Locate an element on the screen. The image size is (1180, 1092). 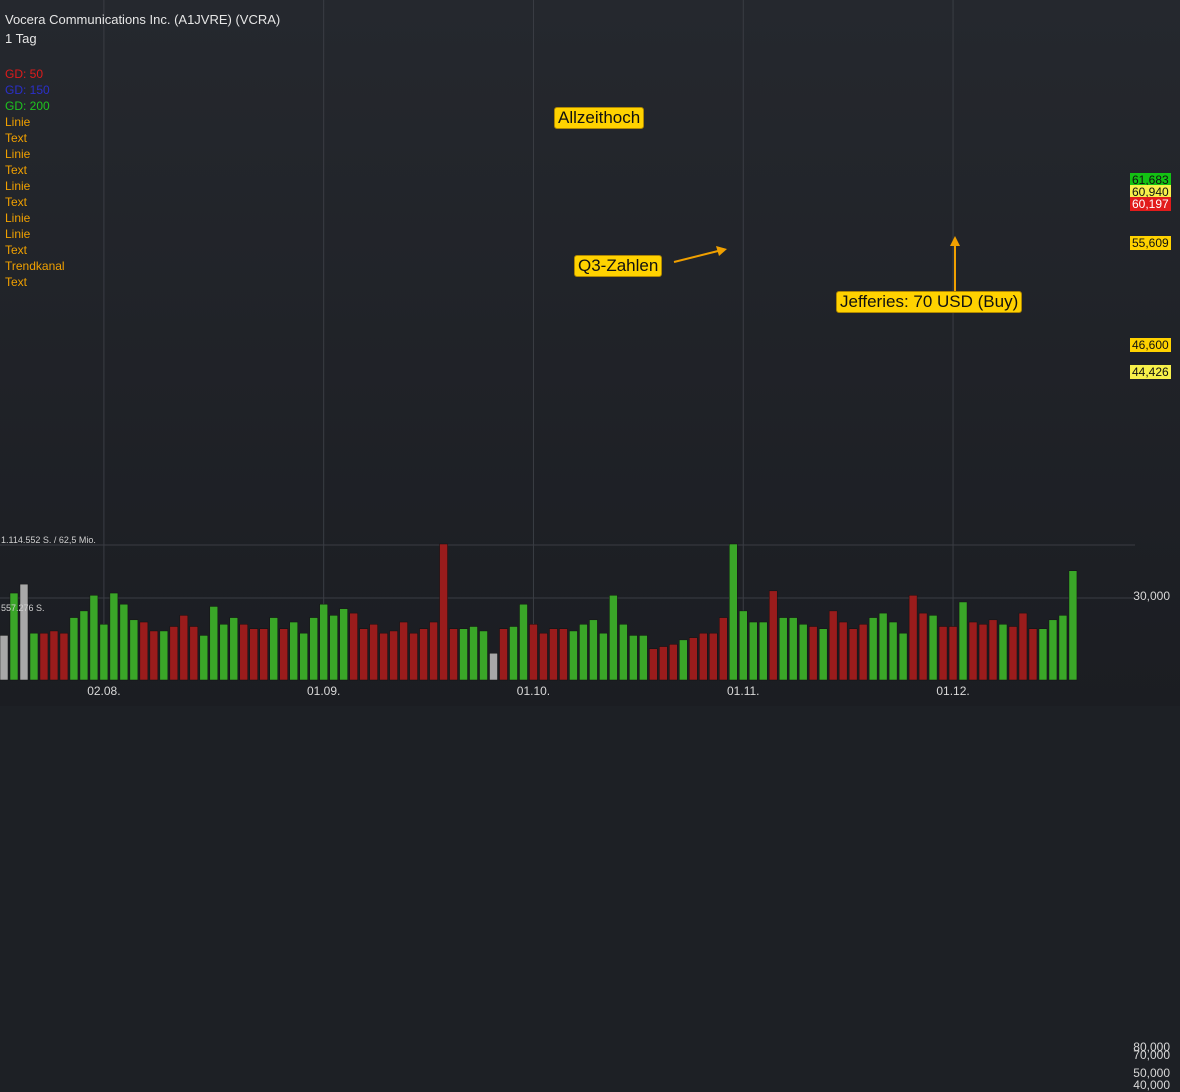
q3-arrow is located at coordinates (698, 256).